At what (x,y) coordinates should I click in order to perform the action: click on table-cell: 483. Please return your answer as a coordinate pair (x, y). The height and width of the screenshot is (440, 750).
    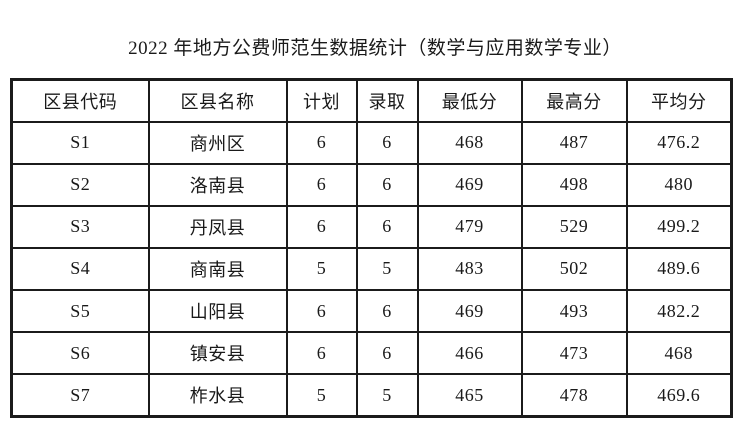
    Looking at the image, I should click on (469, 269).